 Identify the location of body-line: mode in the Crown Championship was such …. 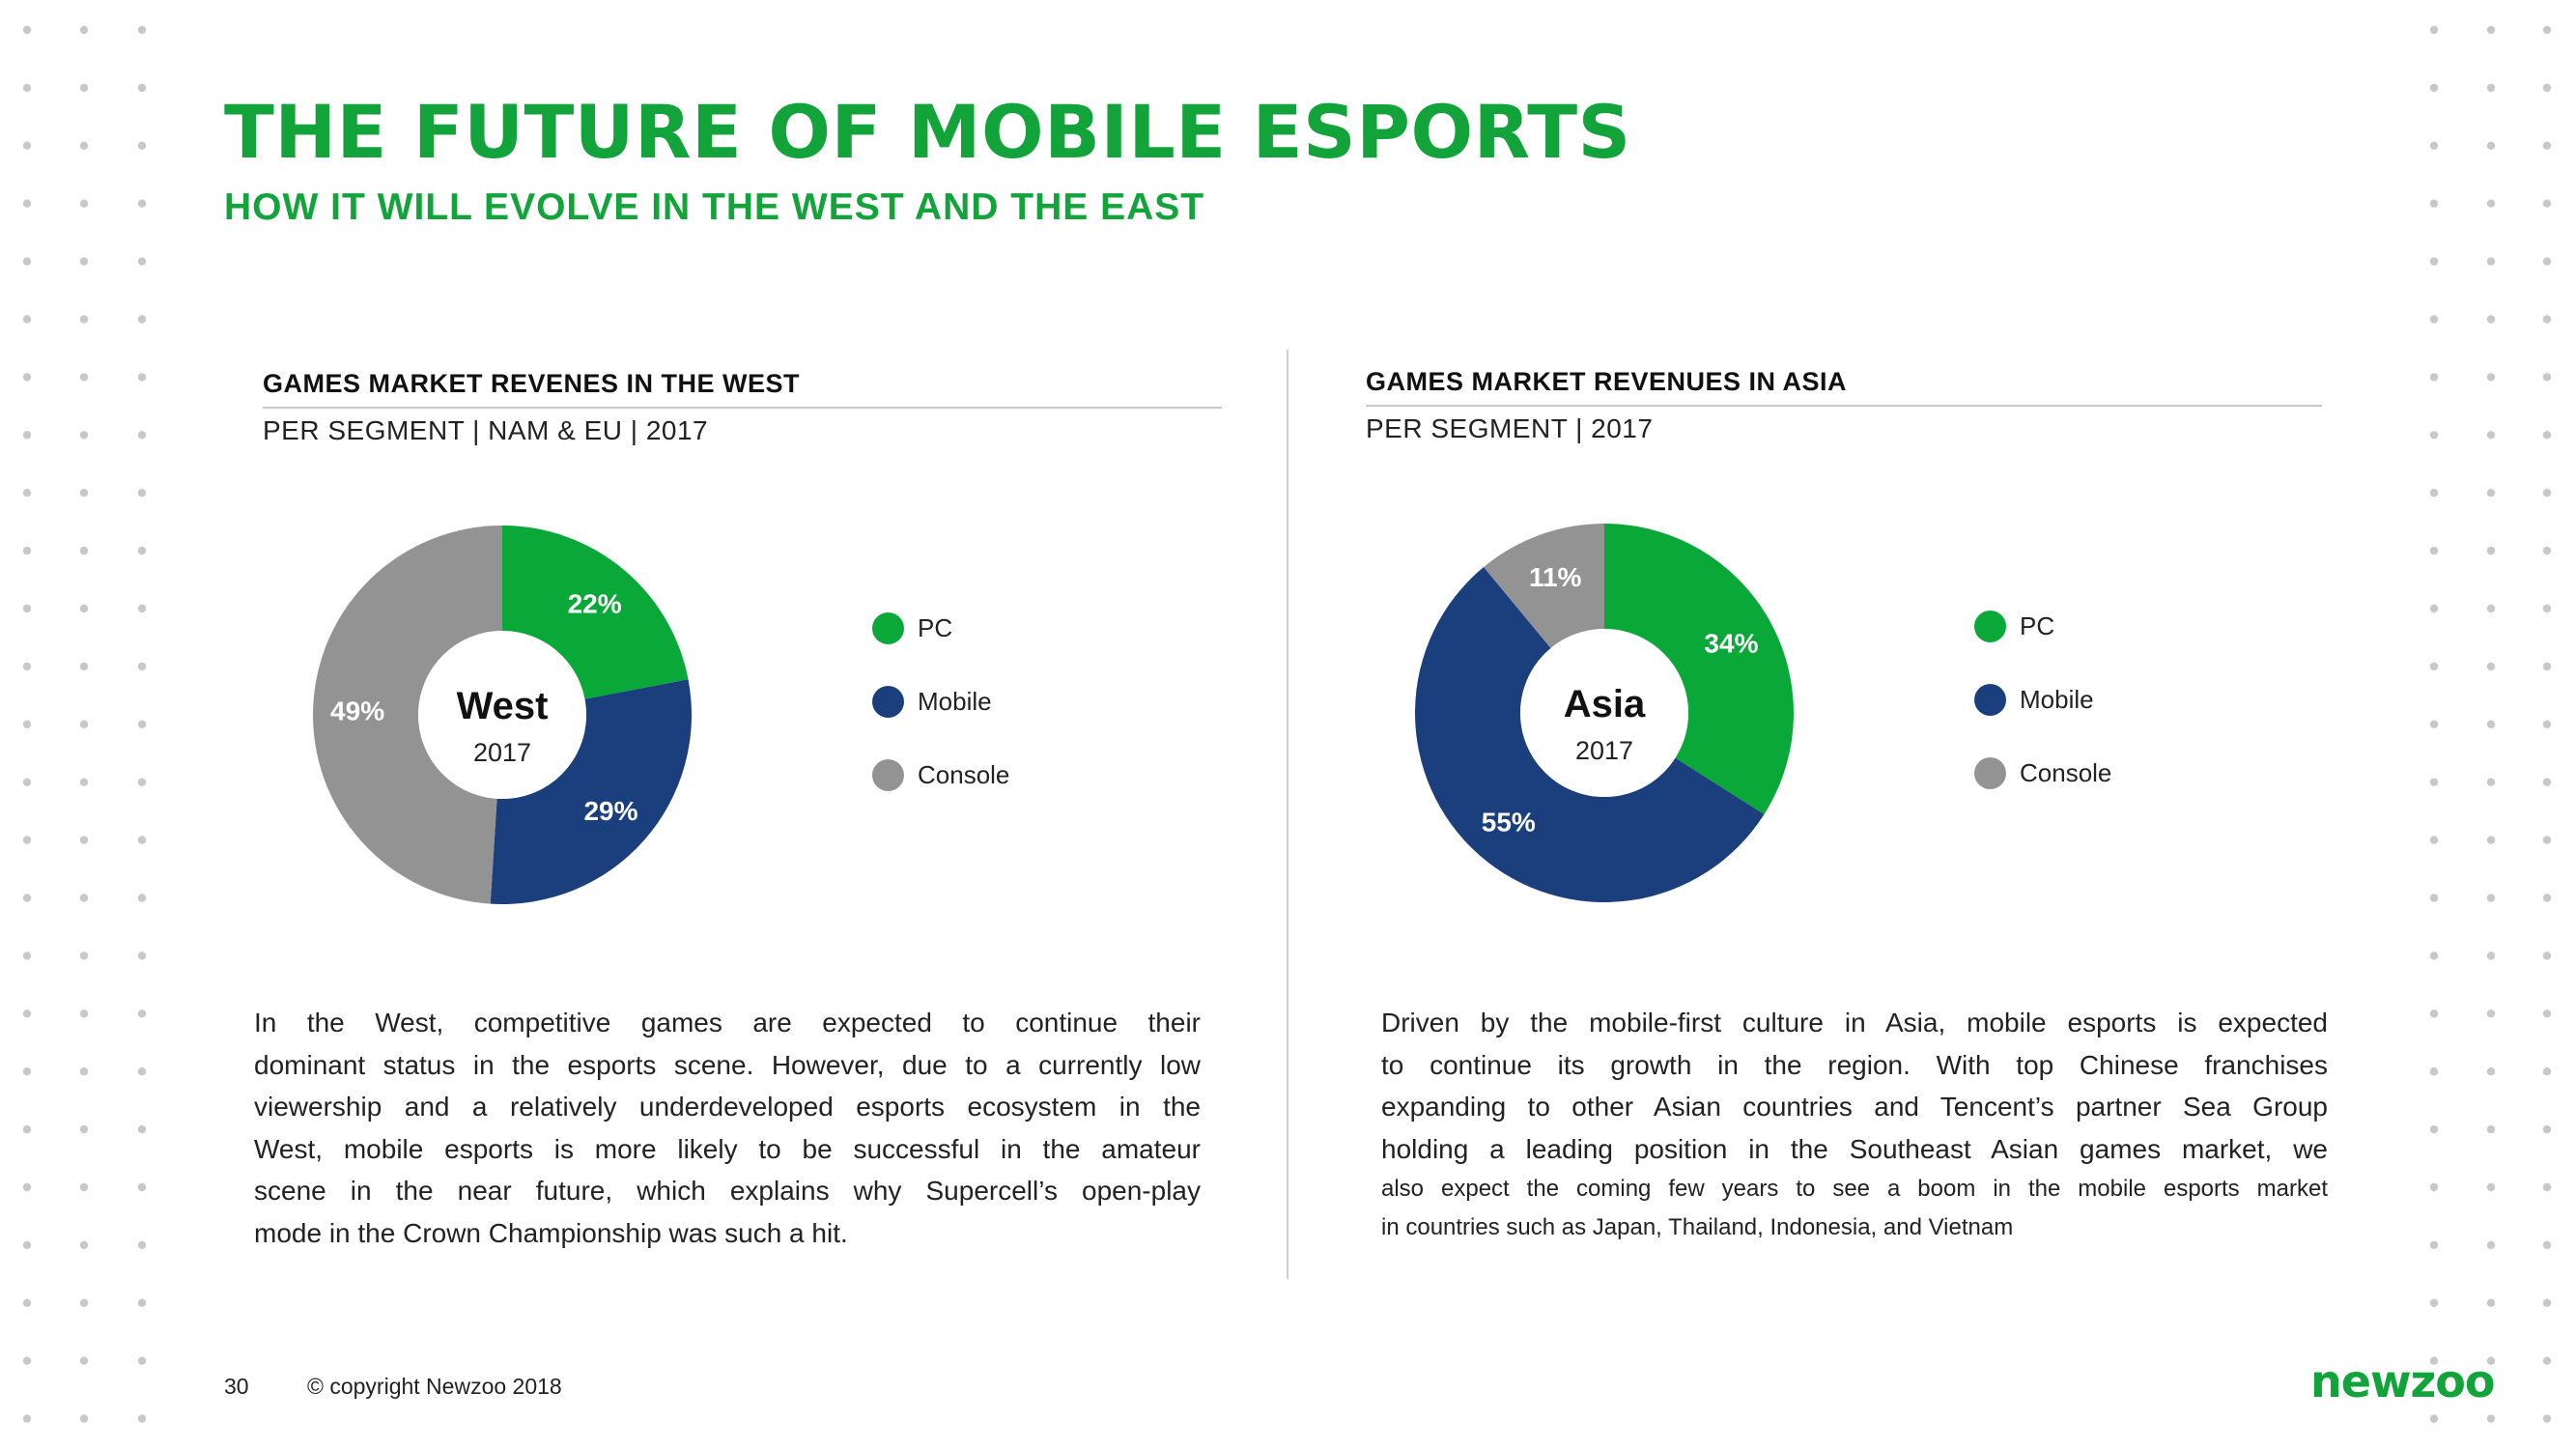
(551, 1232).